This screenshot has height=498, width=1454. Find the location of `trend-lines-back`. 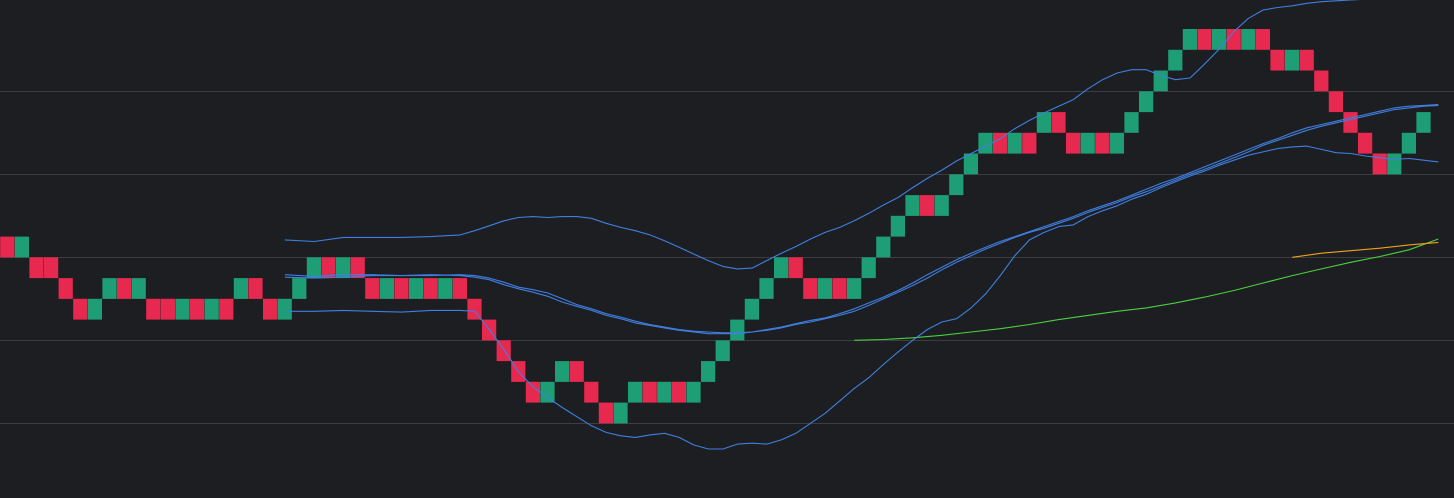

trend-lines-back is located at coordinates (1146, 289).